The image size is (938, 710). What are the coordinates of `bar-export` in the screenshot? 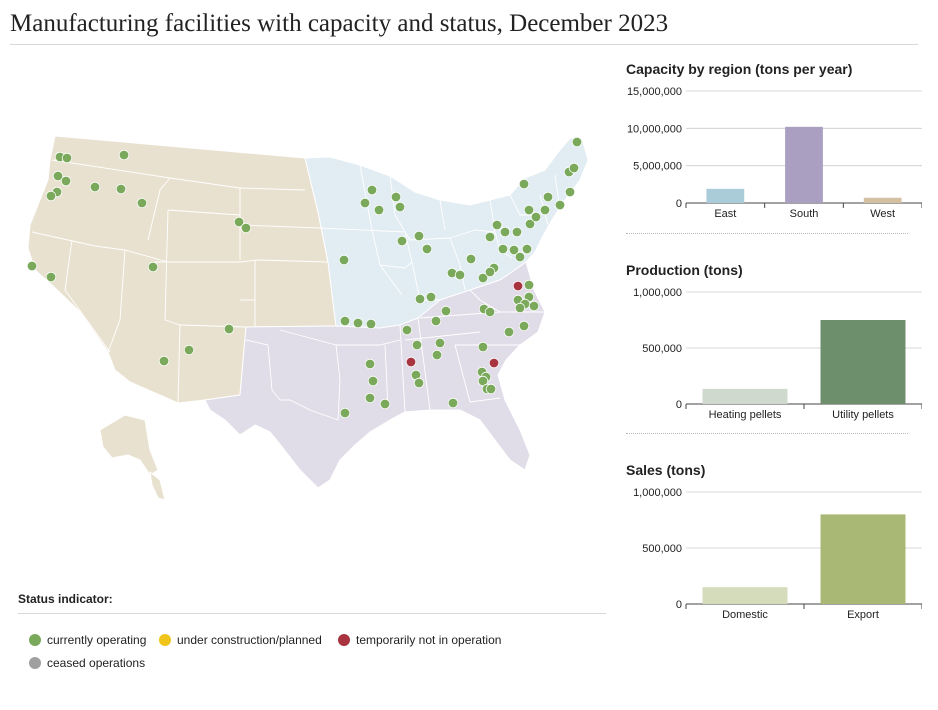 It's located at (863, 559).